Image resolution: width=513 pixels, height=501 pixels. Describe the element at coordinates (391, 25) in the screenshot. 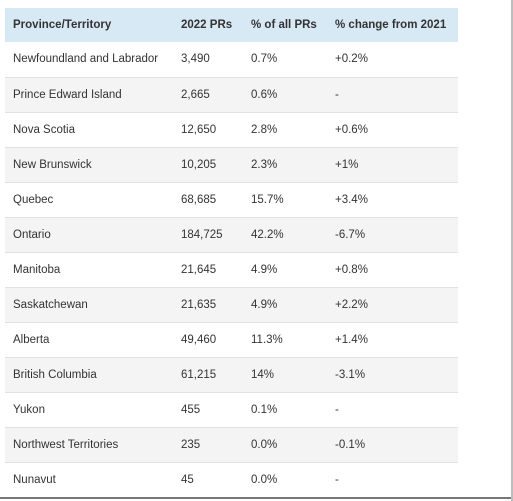

I see `header-percent-change: % change from 2021` at that location.